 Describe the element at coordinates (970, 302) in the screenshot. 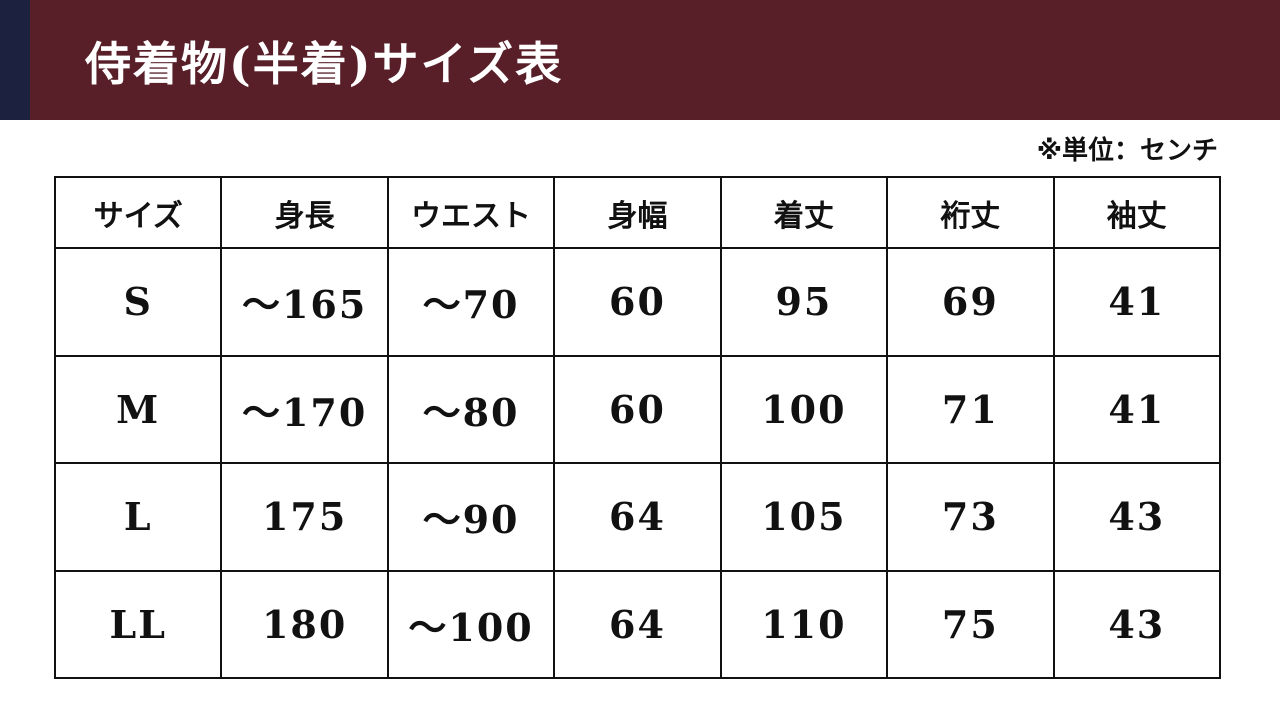

I see `table-cell: 69` at that location.